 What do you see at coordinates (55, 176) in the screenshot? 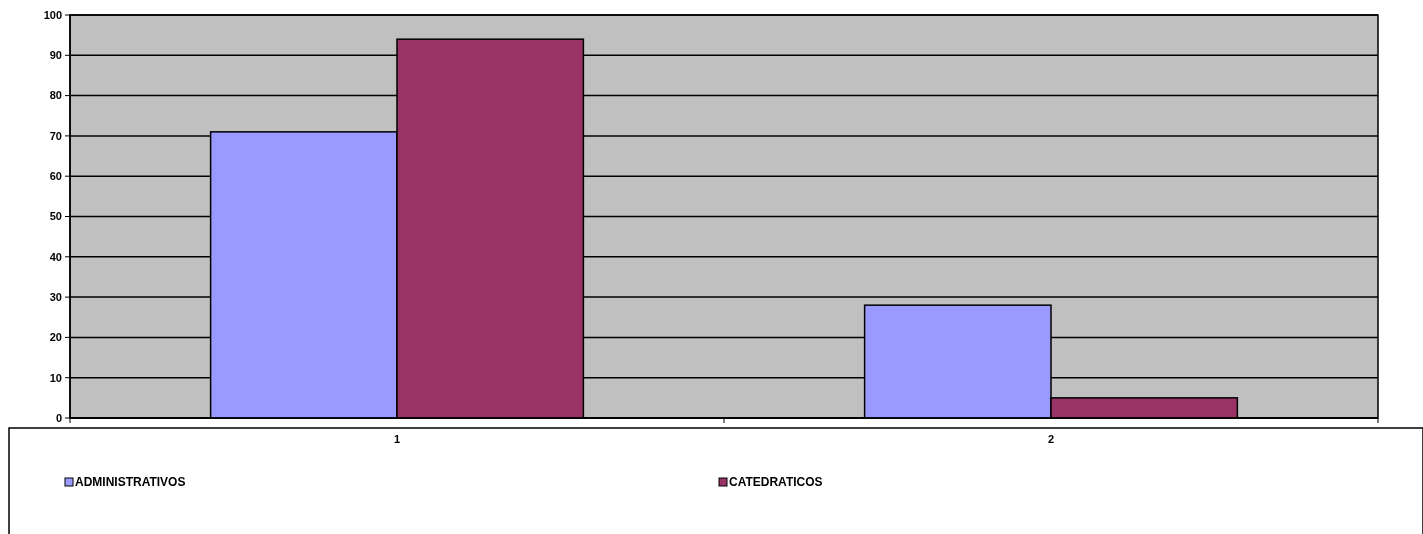
I see `y-tick-label: 60` at bounding box center [55, 176].